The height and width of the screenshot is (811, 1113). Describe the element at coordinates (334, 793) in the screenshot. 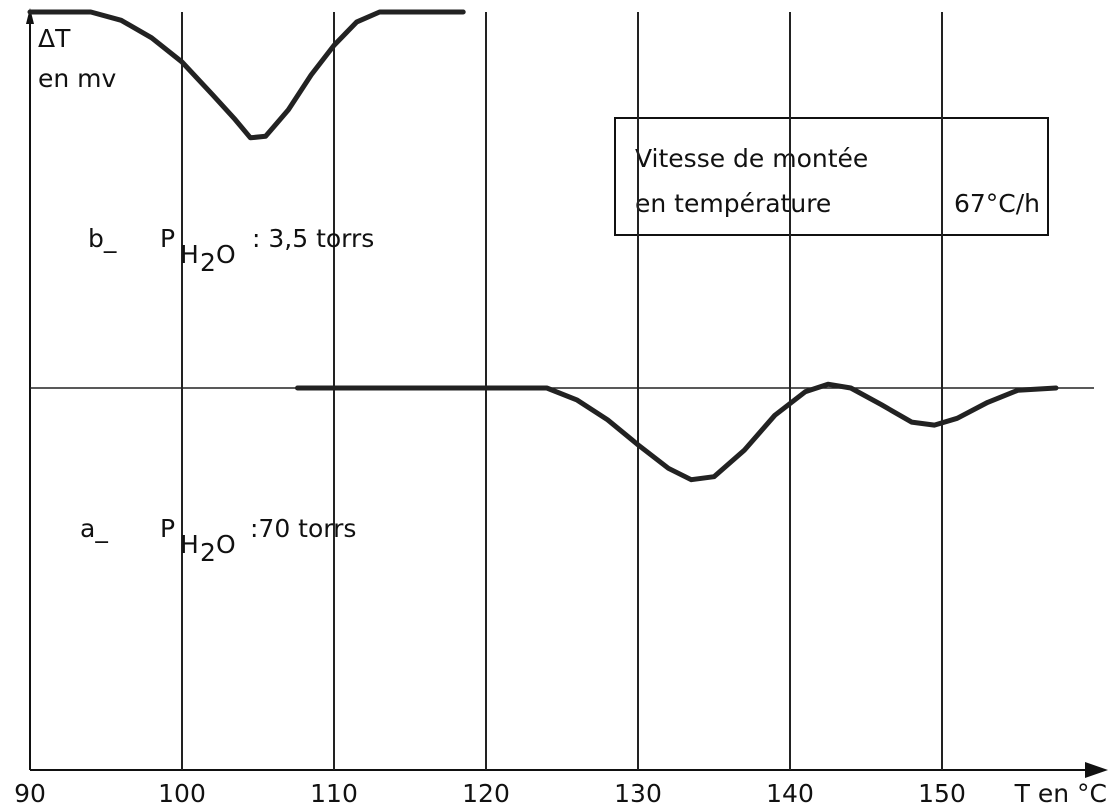

I see `x-tick-label: 110` at that location.